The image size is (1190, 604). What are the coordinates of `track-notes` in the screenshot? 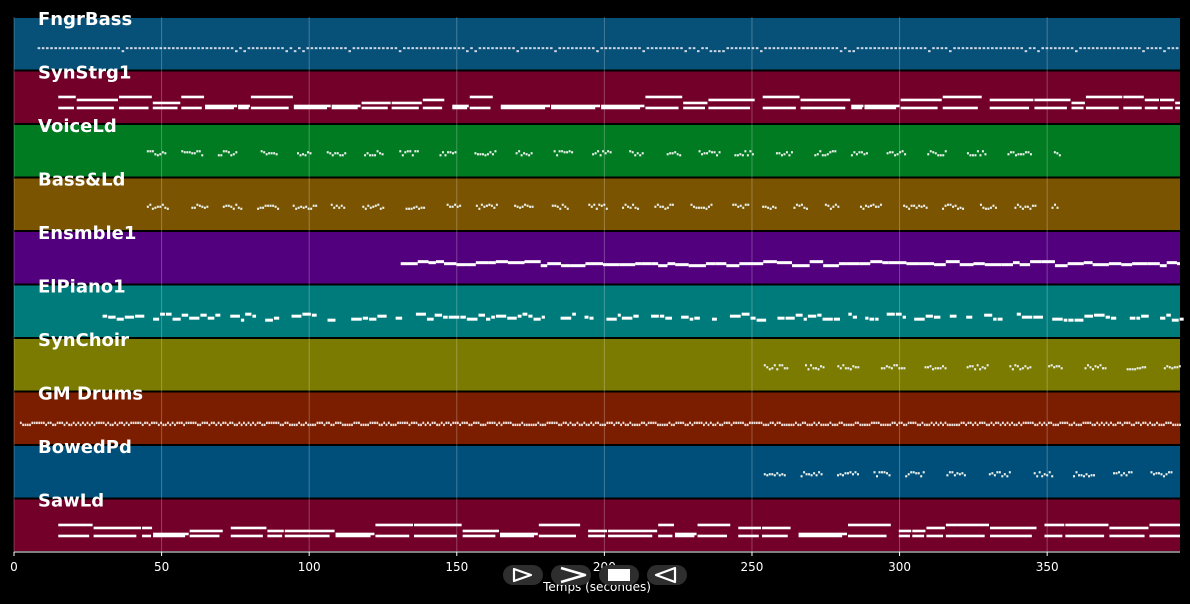 It's located at (602, 206).